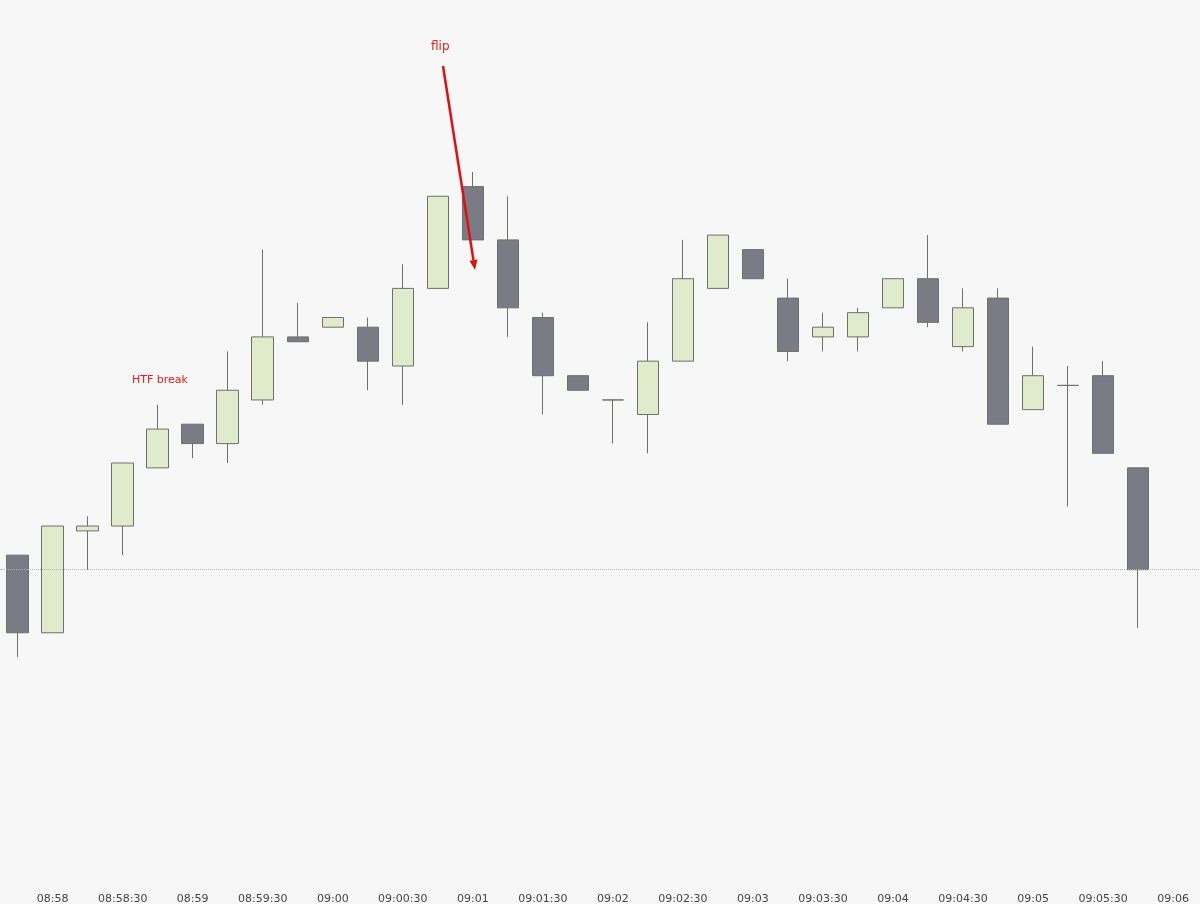  Describe the element at coordinates (403, 898) in the screenshot. I see `x-tick-label: 09:00:30` at that location.